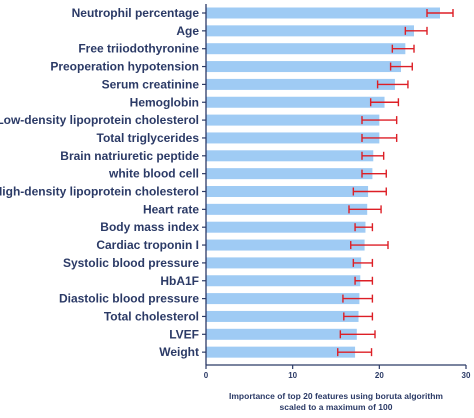 The image size is (474, 418). Describe the element at coordinates (153, 174) in the screenshot. I see `category-label: white blood cell` at that location.